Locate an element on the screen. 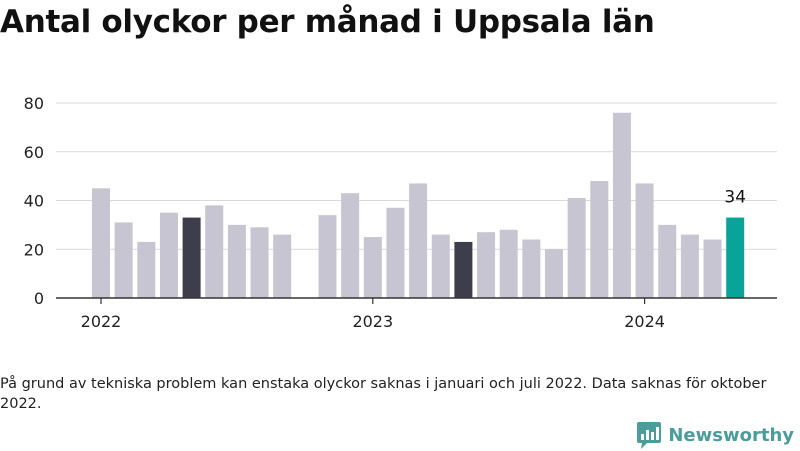 The height and width of the screenshot is (451, 800). newsworthy-logo-icon is located at coordinates (649, 435).